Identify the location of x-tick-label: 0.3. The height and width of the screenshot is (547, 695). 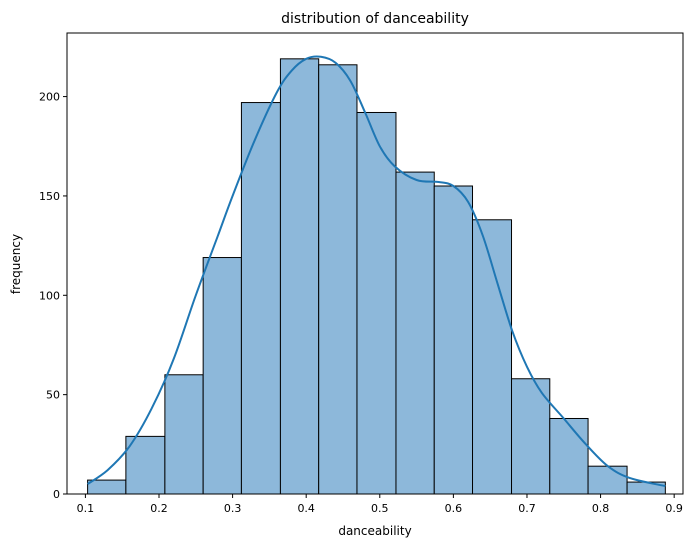
(233, 508).